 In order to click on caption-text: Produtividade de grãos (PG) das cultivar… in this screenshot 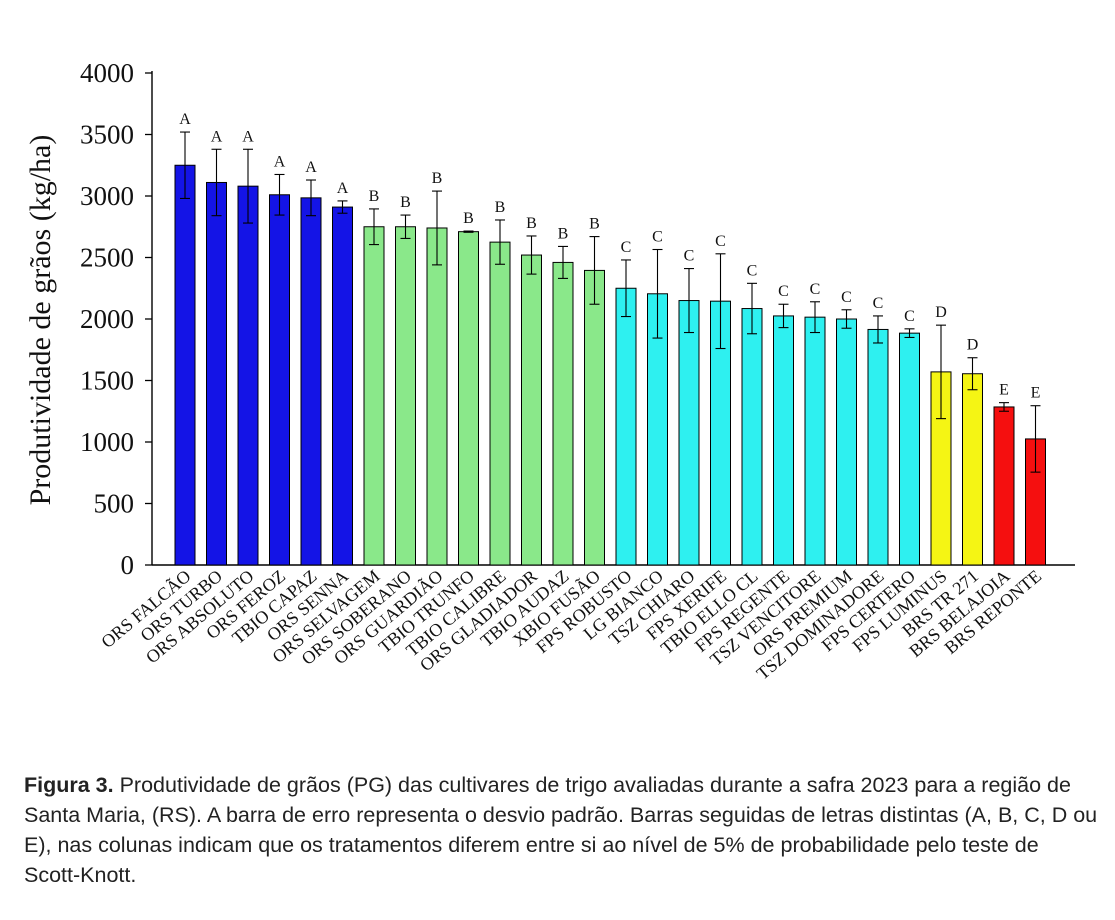, I will do `click(561, 830)`.